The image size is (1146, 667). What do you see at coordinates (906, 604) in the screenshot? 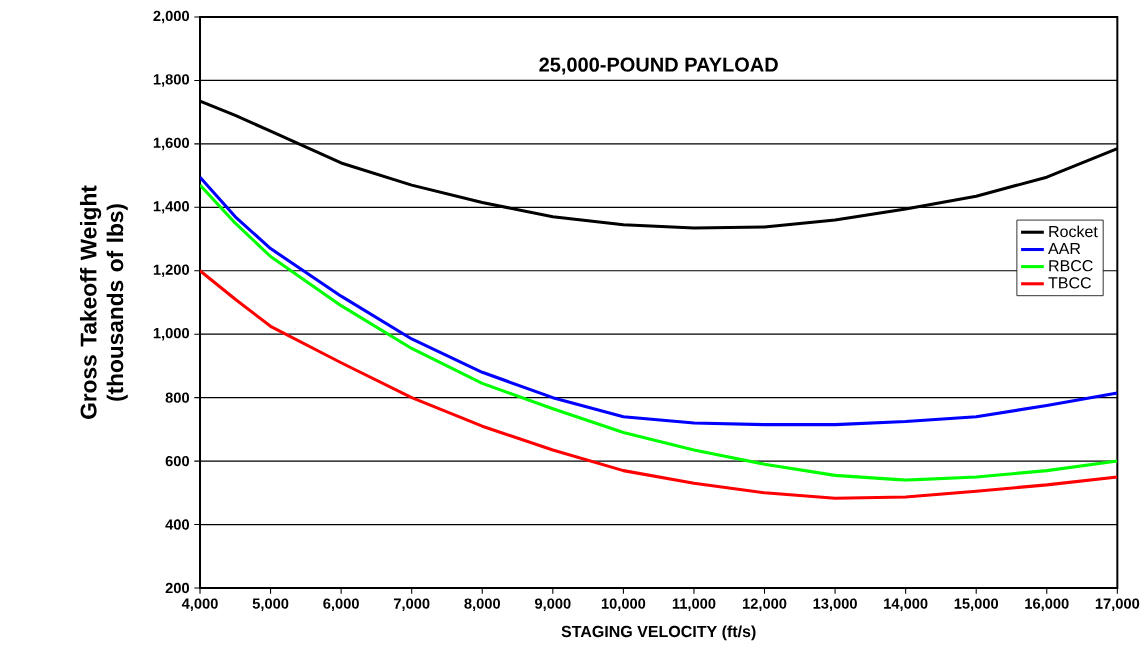
I see `x-tick-label: 14,000` at bounding box center [906, 604].